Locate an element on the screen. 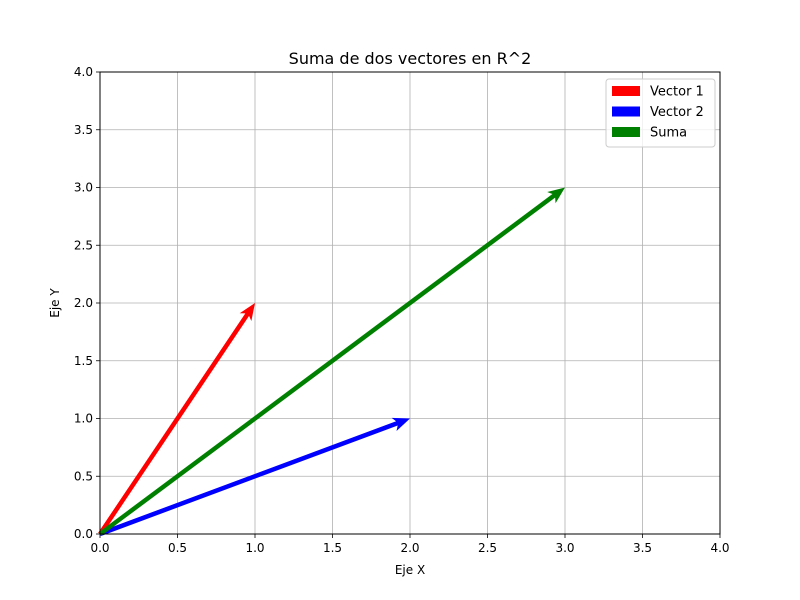 This screenshot has height=600, width=800. chart-title: Suma de dos vectores en R^2 is located at coordinates (410, 58).